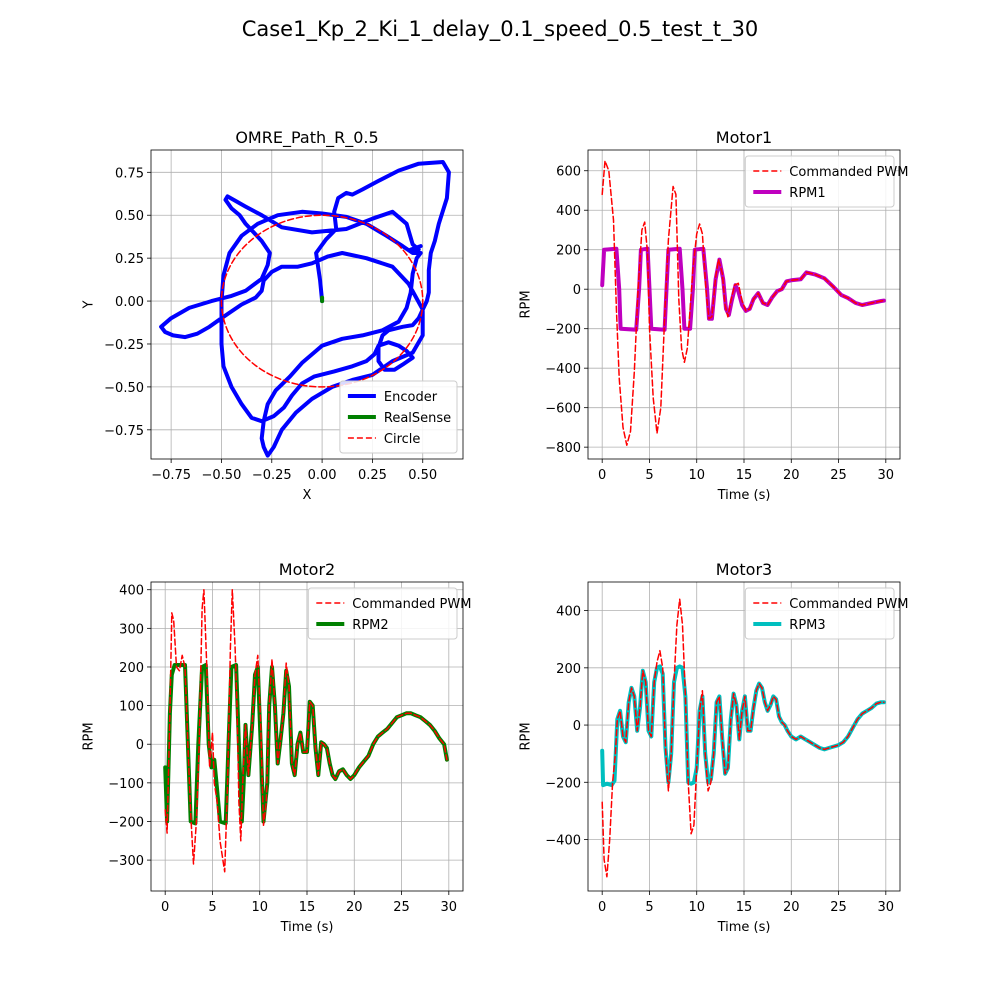  I want to click on motor3-legend-box, so click(819, 613).